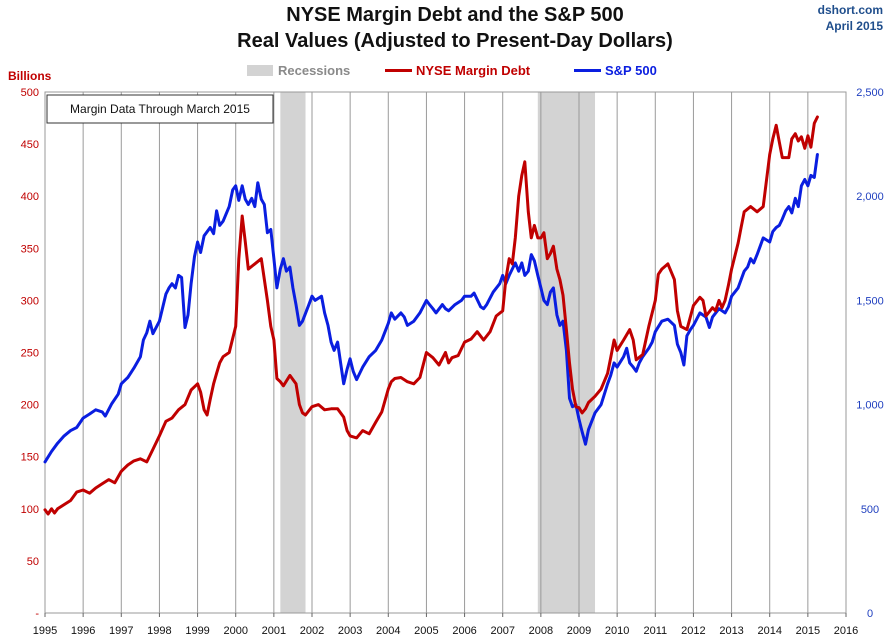 Image resolution: width=893 pixels, height=639 pixels. Describe the element at coordinates (235, 631) in the screenshot. I see `tick-label-x-2000: 2000` at that location.